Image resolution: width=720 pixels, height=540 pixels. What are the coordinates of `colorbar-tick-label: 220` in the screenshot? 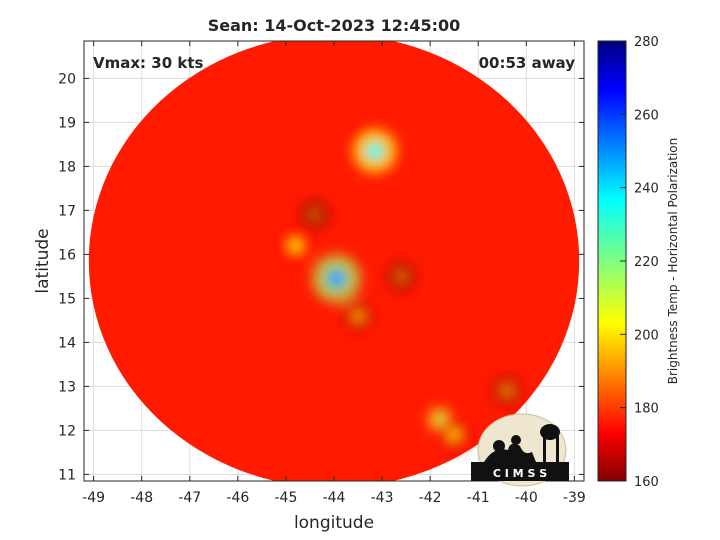 It's located at (646, 262).